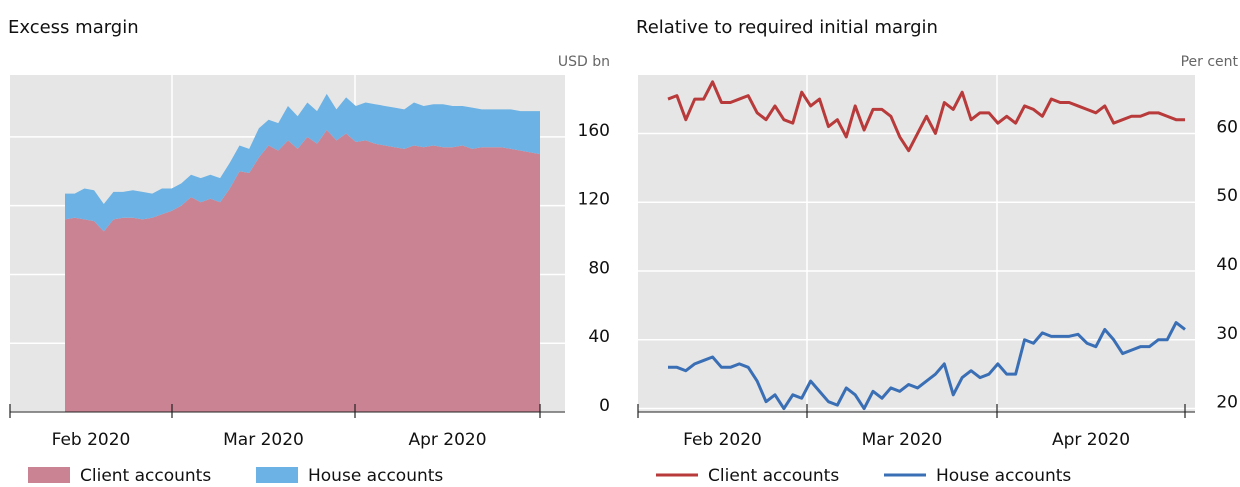 Image resolution: width=1240 pixels, height=487 pixels. What do you see at coordinates (1227, 403) in the screenshot?
I see `y-tick-label: 20` at bounding box center [1227, 403].